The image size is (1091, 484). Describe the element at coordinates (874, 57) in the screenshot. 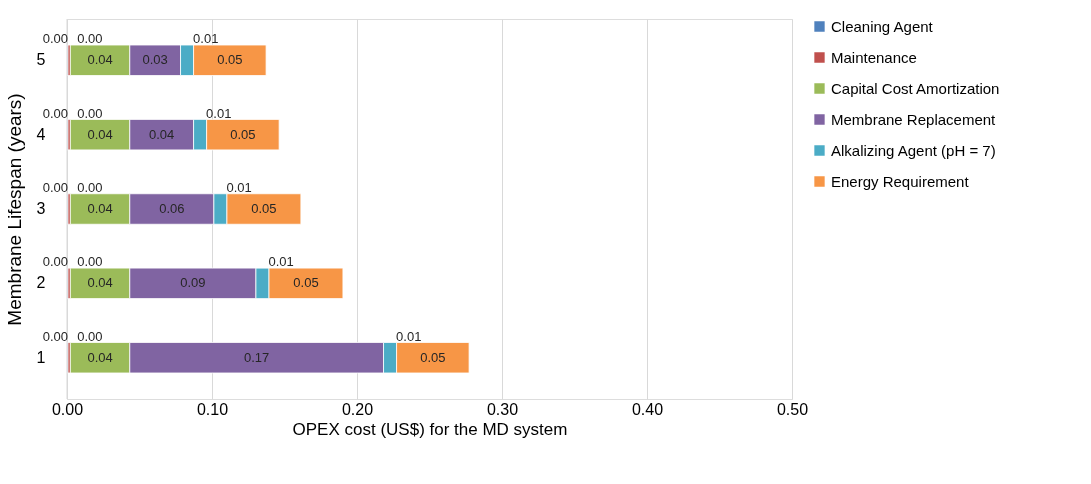

I see `legend-label: Maintenance` at that location.